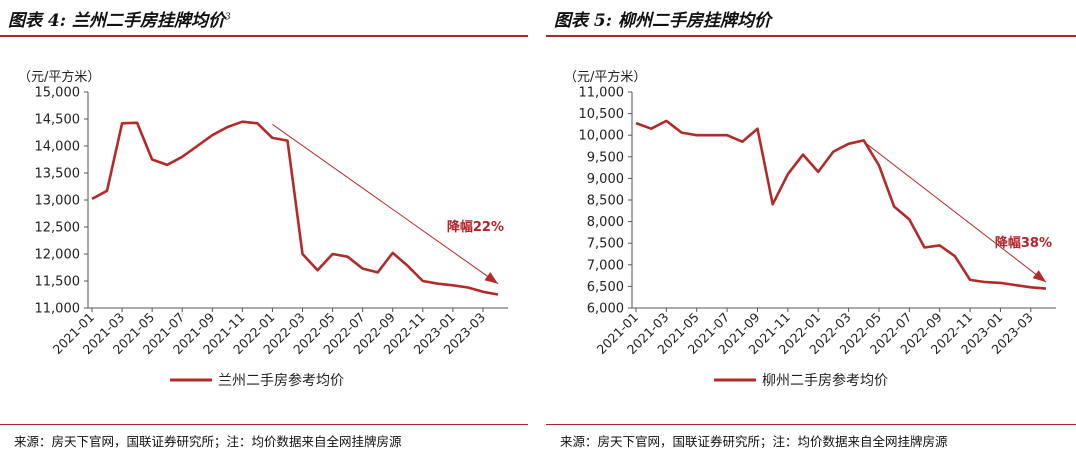 The image size is (1076, 453). Describe the element at coordinates (58, 282) in the screenshot. I see `y-tick-label: 11,500` at that location.